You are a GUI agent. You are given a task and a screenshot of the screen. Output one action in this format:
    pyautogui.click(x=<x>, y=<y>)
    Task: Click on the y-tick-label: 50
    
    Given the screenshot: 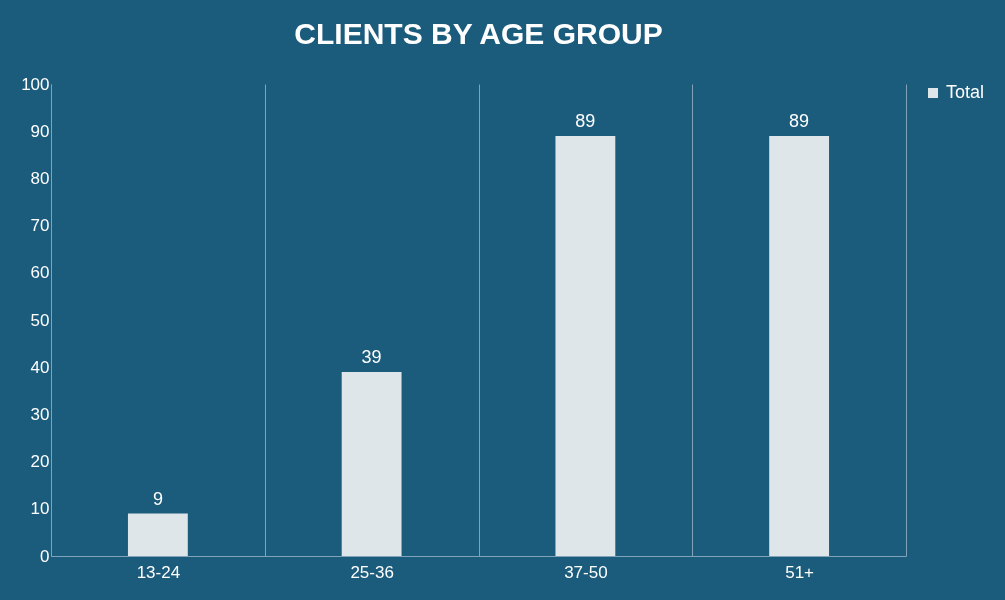 What is the action you would take?
    pyautogui.click(x=40, y=320)
    